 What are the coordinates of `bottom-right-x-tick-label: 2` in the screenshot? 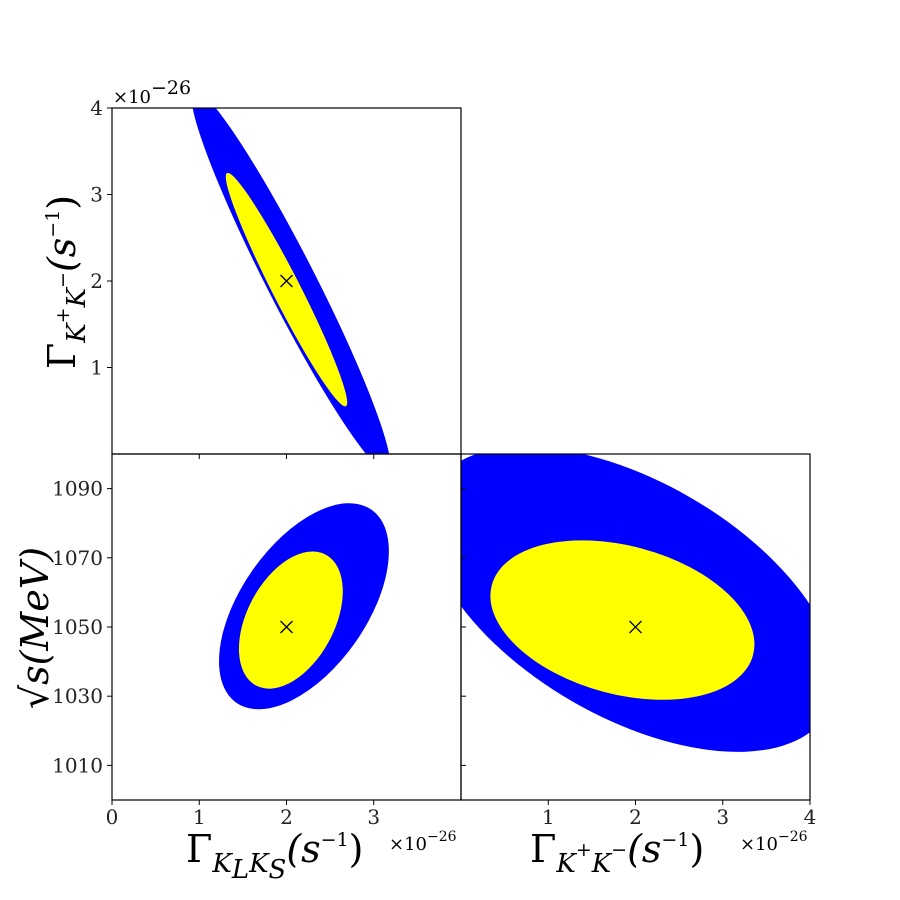 It's located at (635, 817).